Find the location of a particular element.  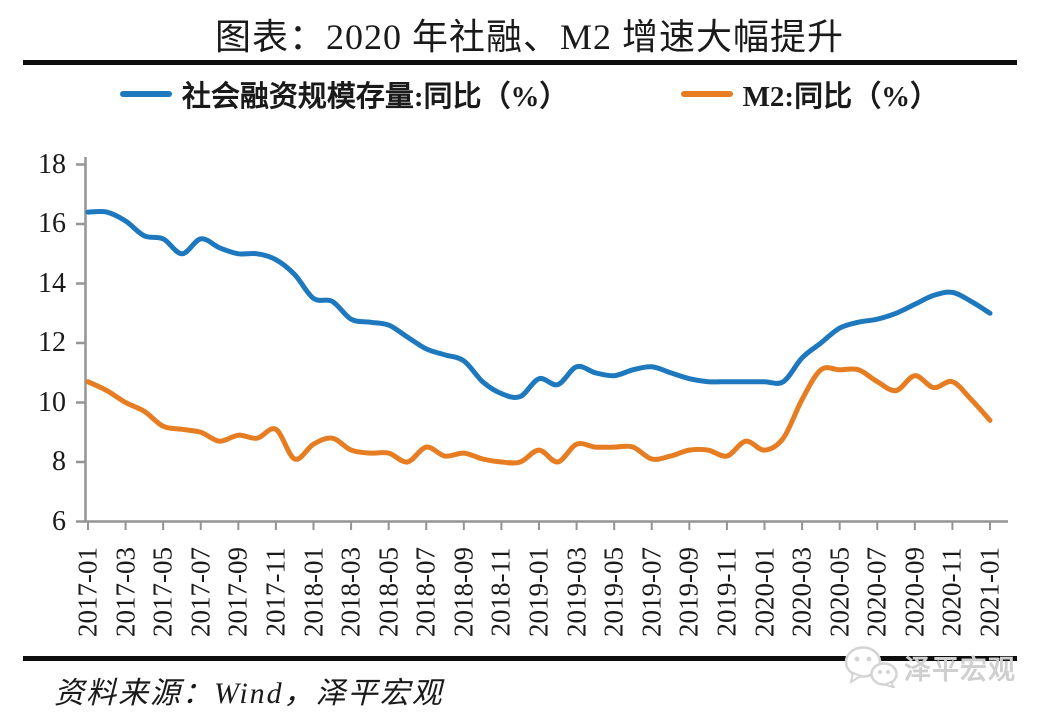

x-tick-label: 2018-01 is located at coordinates (313, 592).